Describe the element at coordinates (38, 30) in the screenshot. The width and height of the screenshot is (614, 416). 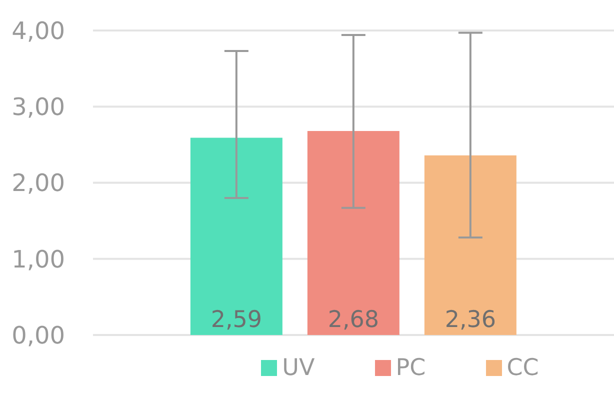
I see `y-tick-label: 4,00` at that location.